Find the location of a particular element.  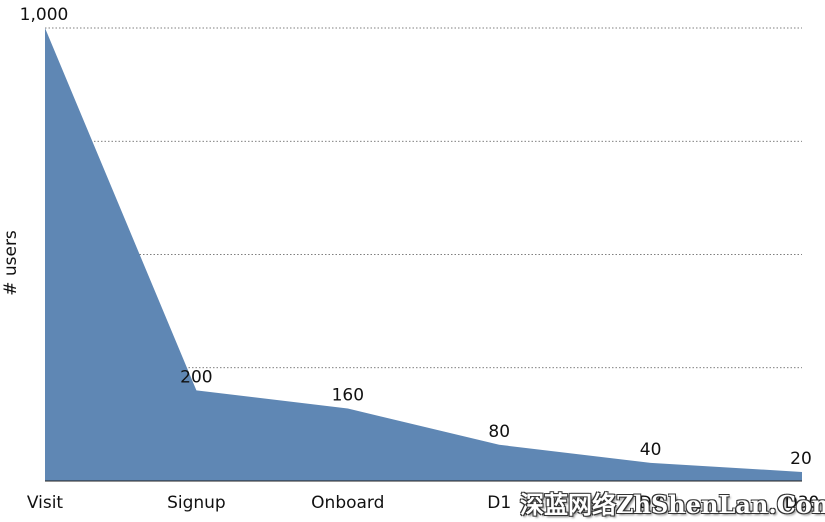

data-label: 160 is located at coordinates (348, 396).